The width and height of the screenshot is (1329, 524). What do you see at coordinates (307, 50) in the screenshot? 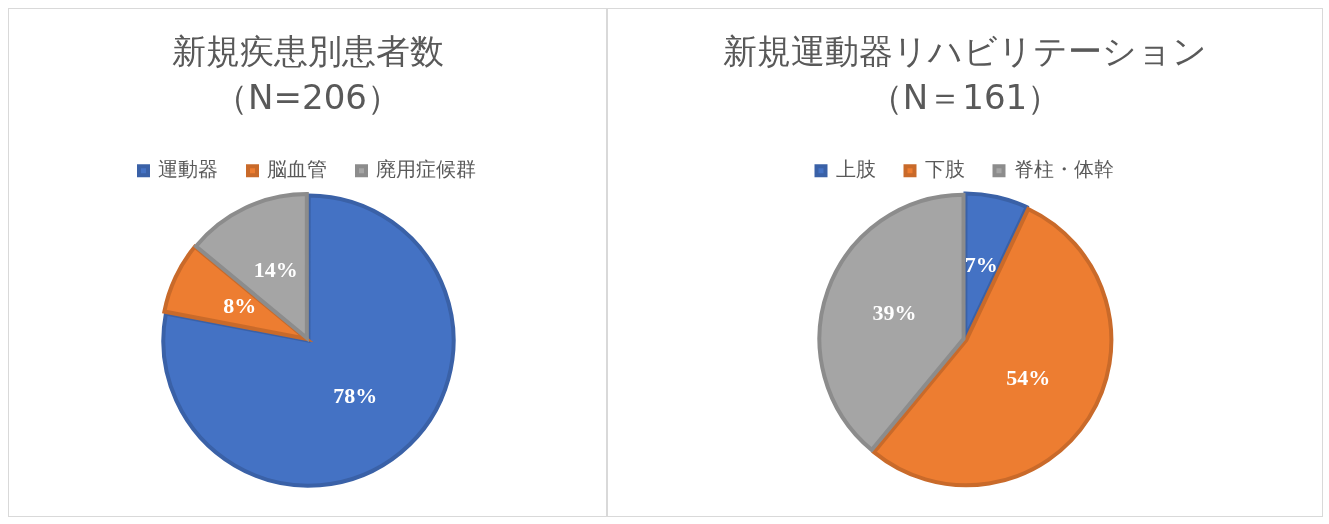
I see `chart-title: 新規疾患別患者数` at bounding box center [307, 50].